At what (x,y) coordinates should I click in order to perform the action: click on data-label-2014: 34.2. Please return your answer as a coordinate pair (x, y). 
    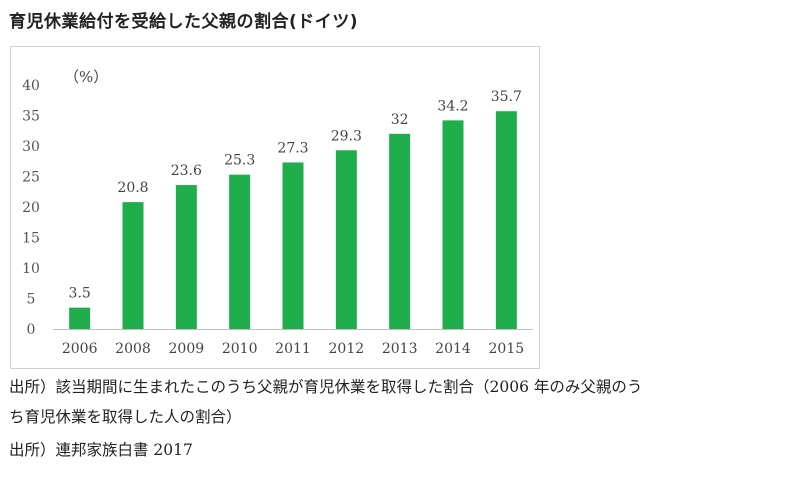
    Looking at the image, I should click on (452, 106).